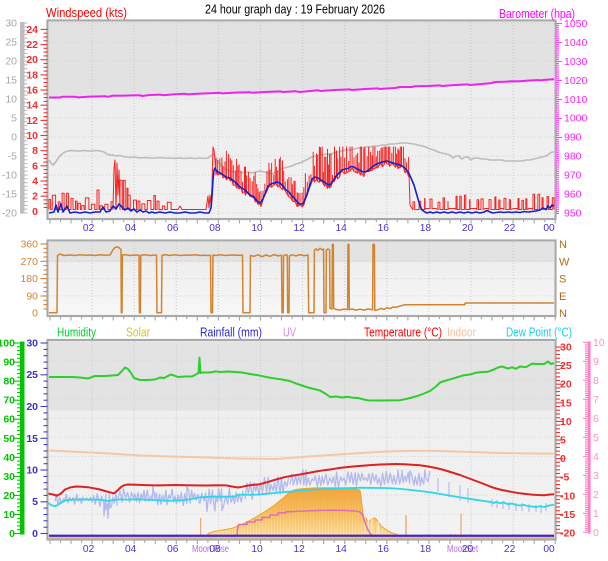 Image resolution: width=608 pixels, height=561 pixels. Describe the element at coordinates (573, 195) in the screenshot. I see `svg-text: 960` at that location.